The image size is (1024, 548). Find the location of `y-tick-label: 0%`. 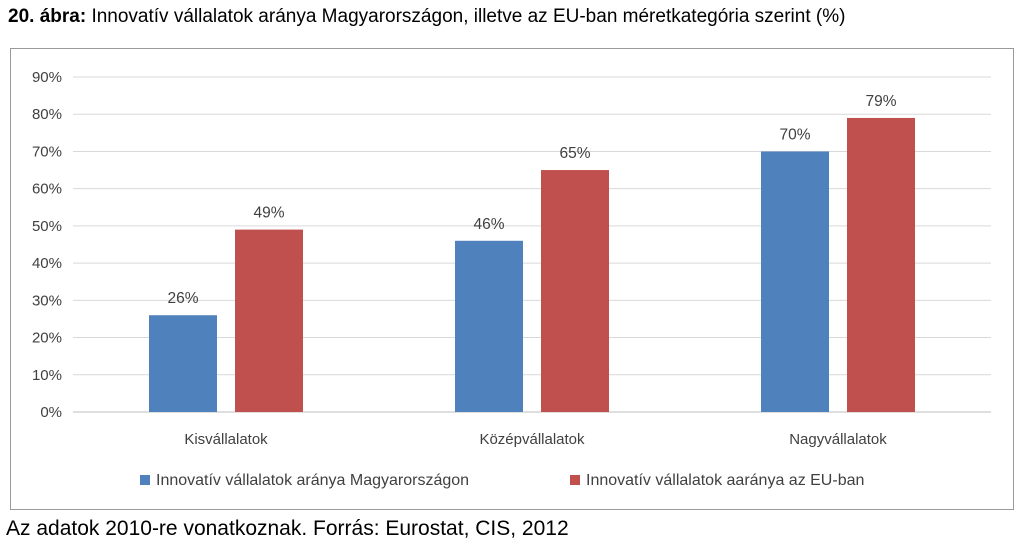

y-tick-label: 0% is located at coordinates (51, 412).